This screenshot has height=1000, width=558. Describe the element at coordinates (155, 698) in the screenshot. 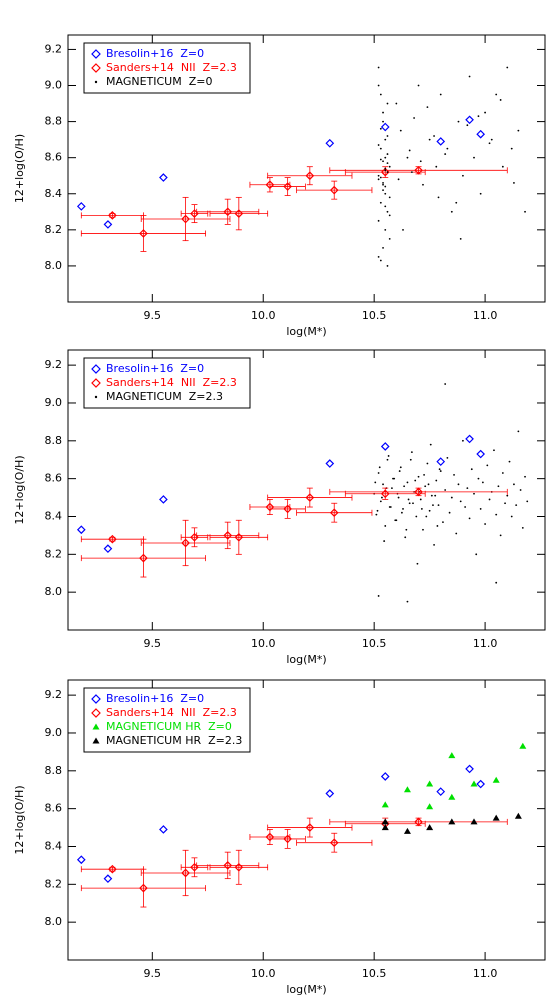

I see `legend-label: Bresolin+16 Z=0` at that location.